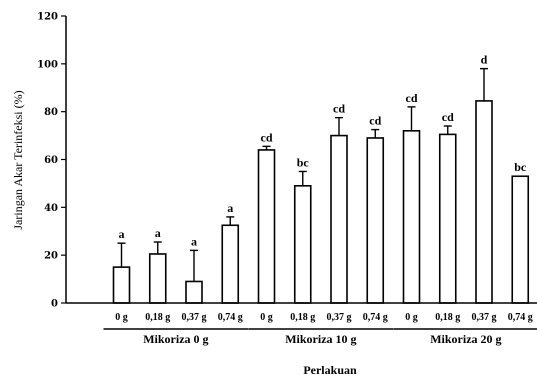 Image resolution: width=537 pixels, height=377 pixels. Describe the element at coordinates (18, 159) in the screenshot. I see `y-axis-title: Jaringan Akar Terinfeksi (%)` at that location.